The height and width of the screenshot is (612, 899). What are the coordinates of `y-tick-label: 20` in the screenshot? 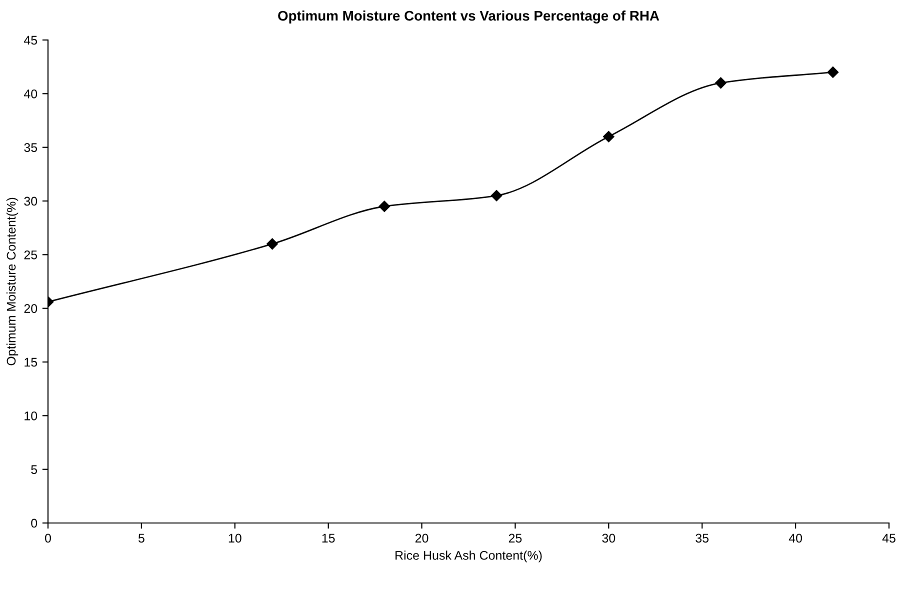 It's located at (31, 308).